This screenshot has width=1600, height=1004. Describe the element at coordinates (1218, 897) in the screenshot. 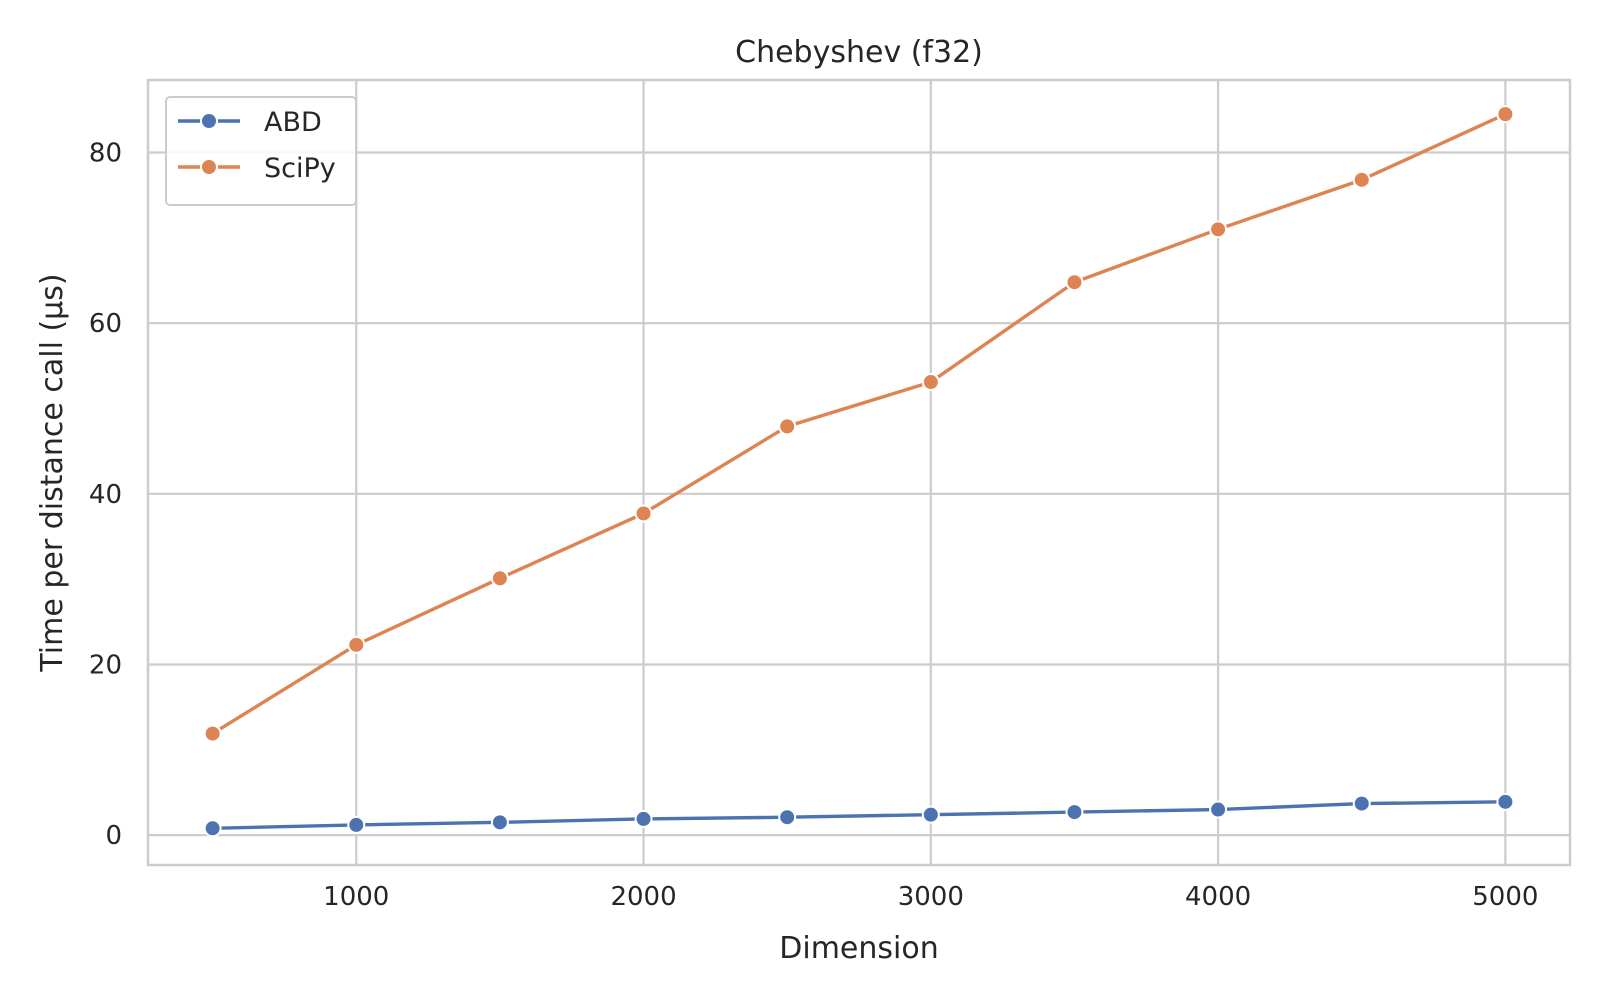

I see `x-tick-label: 4000` at that location.